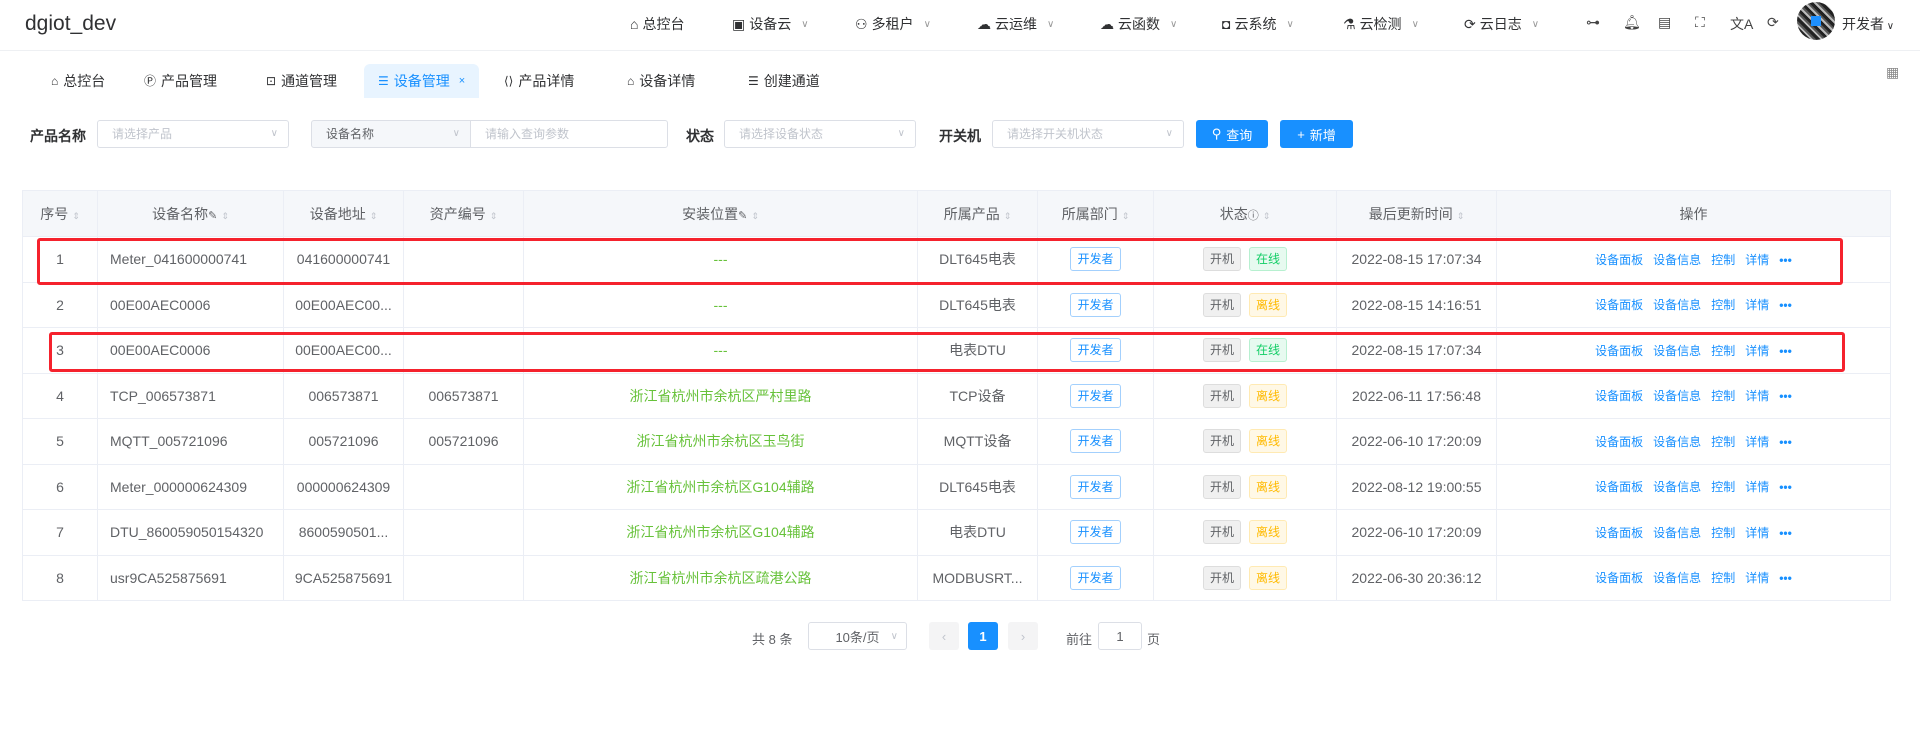  What do you see at coordinates (1258, 24) in the screenshot?
I see `nav-item-5: ◘ 云系统 ∨` at bounding box center [1258, 24].